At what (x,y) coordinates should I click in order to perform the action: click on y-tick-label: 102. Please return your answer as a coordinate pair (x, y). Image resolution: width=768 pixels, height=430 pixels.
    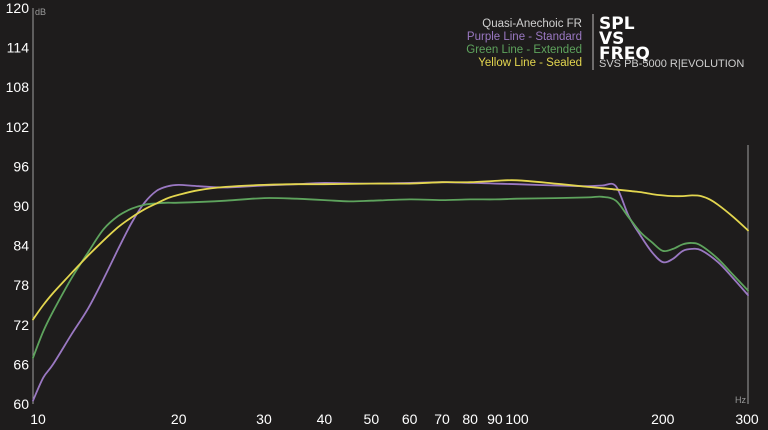
    Looking at the image, I should click on (18, 127).